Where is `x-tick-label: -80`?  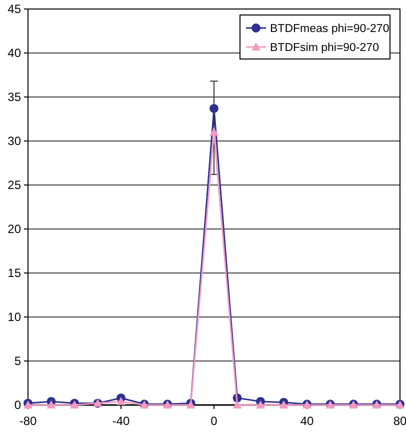
x-tick-label: -80 is located at coordinates (28, 421).